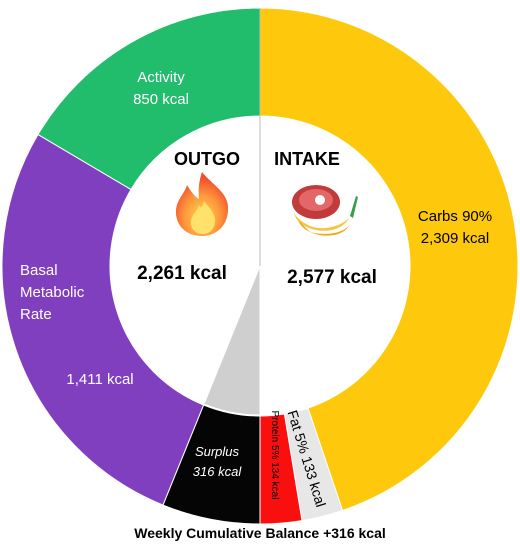 This screenshot has width=520, height=545. What do you see at coordinates (202, 204) in the screenshot?
I see `fire-icon` at bounding box center [202, 204].